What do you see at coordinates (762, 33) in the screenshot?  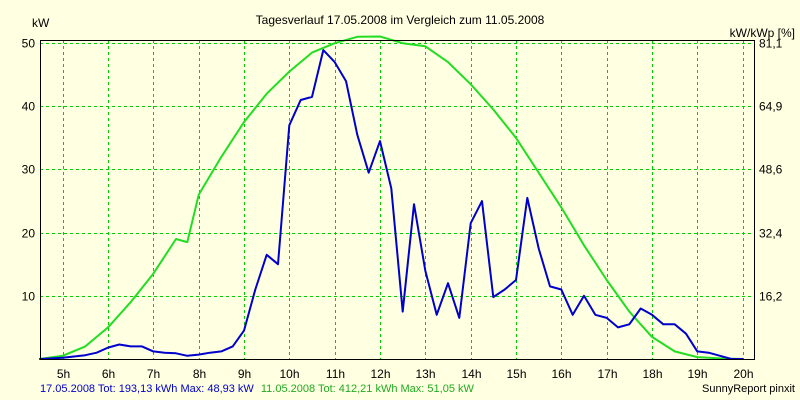 I see `y-axis-right-label: kW/kWp [%]` at bounding box center [762, 33].